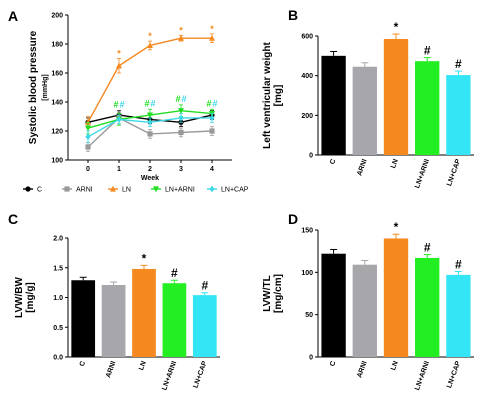 The width and height of the screenshot is (500, 406). I want to click on y-tick-label: 150, so click(307, 231).